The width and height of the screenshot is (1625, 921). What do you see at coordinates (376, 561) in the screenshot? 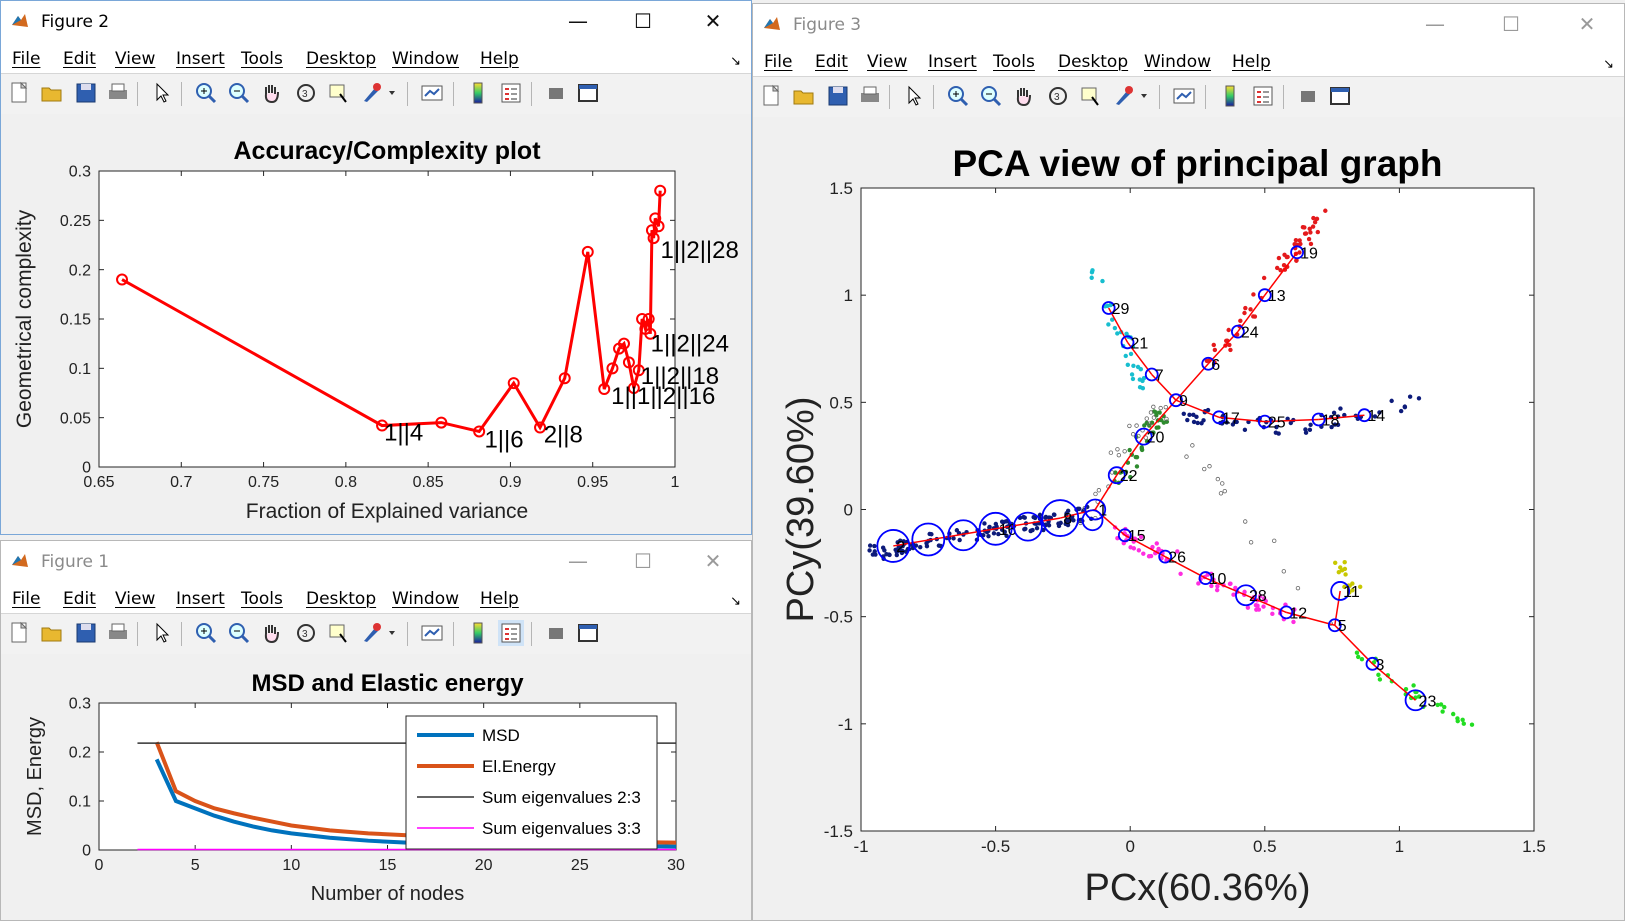
I see `figure1-titlebar: Figure 1 — ☐ ✕` at bounding box center [376, 561].